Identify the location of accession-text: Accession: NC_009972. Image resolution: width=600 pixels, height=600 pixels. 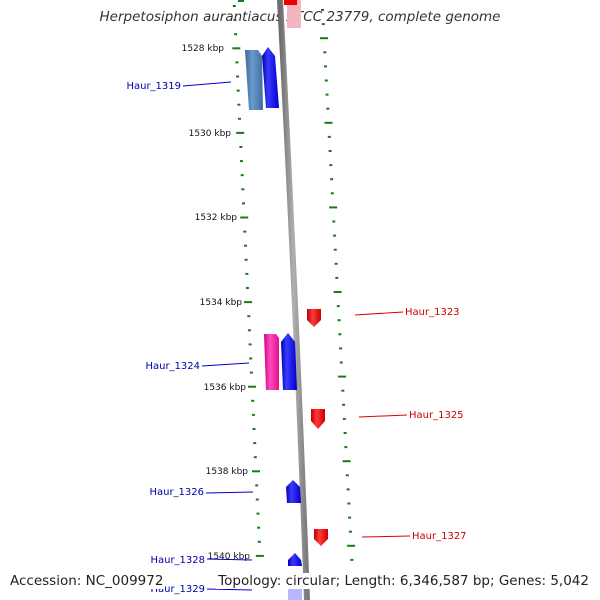
(87, 581).